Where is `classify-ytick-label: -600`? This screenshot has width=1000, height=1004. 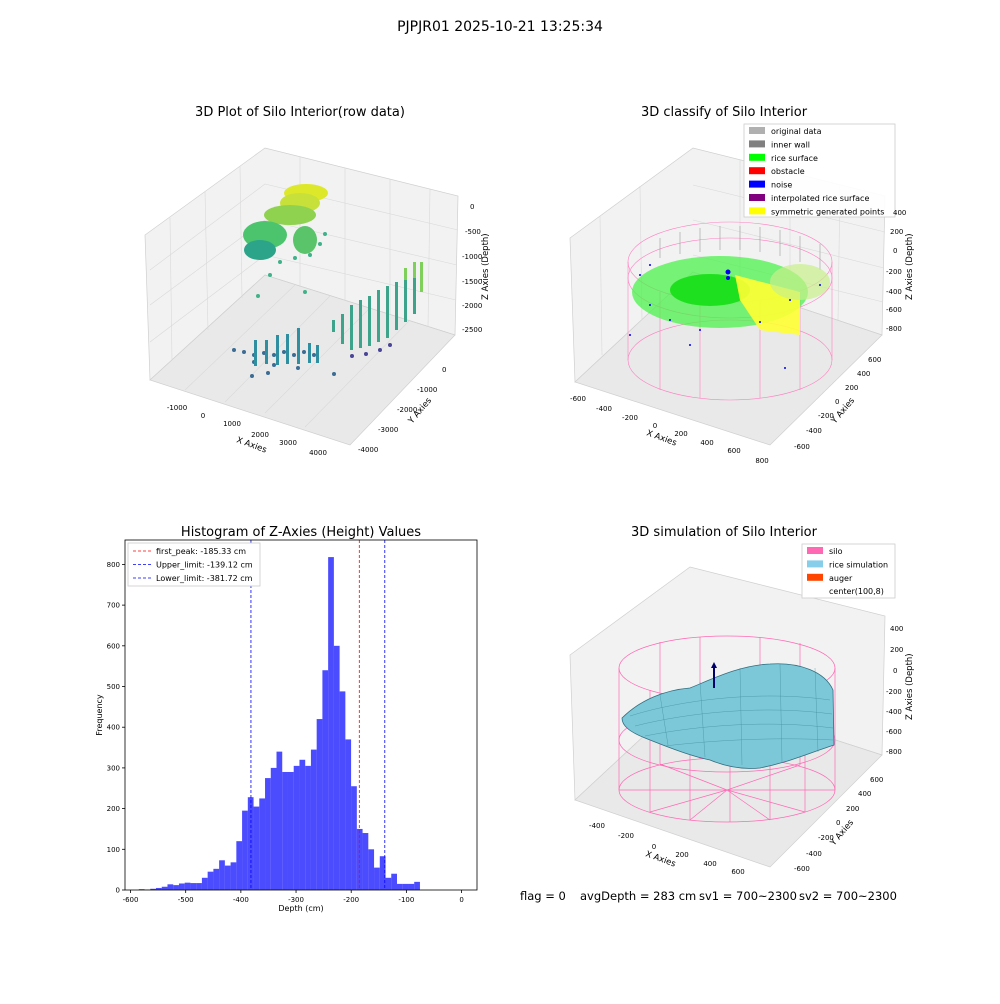 classify-ytick-label: -600 is located at coordinates (802, 447).